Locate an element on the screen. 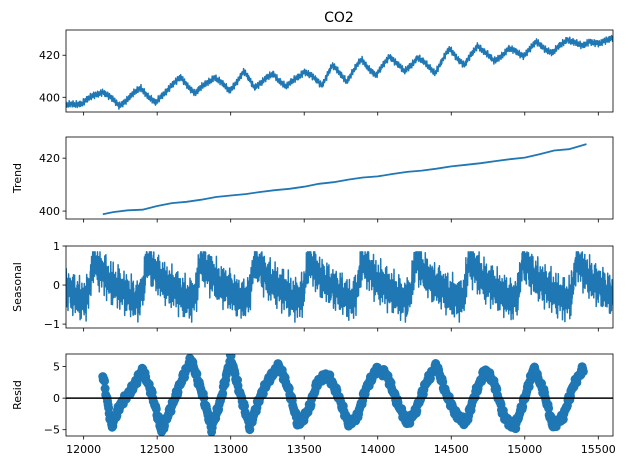  x-tick-label: 12500 is located at coordinates (157, 449).